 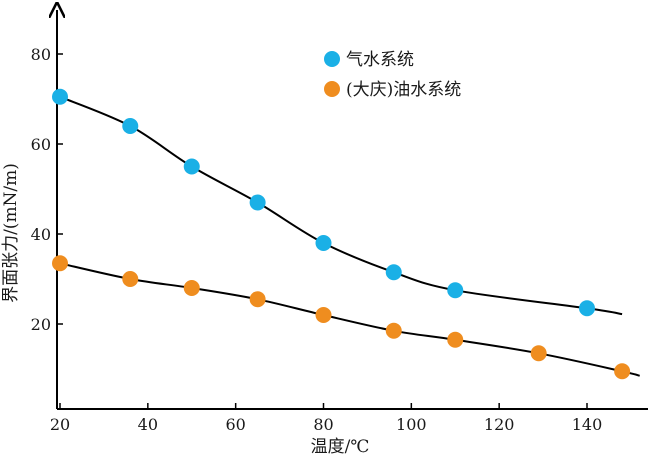 I want to click on x-axis-title: 温度/℃, so click(x=340, y=447).